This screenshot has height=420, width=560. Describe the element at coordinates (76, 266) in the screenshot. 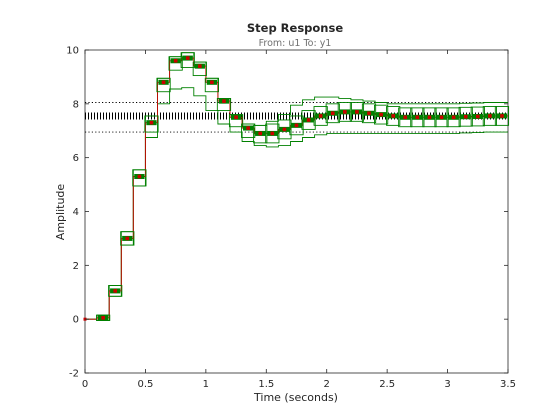

I see `y-tick-label: 2` at that location.